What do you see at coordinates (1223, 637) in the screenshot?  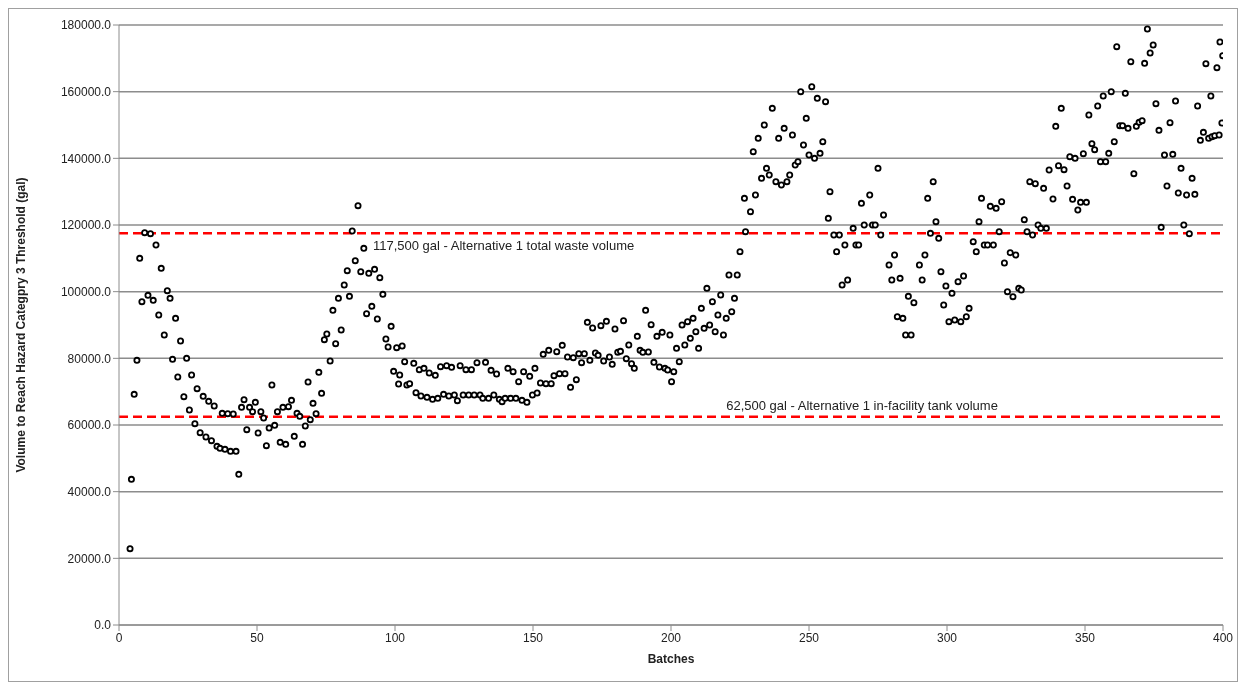 I see `x-tick-label: 400` at bounding box center [1223, 637].